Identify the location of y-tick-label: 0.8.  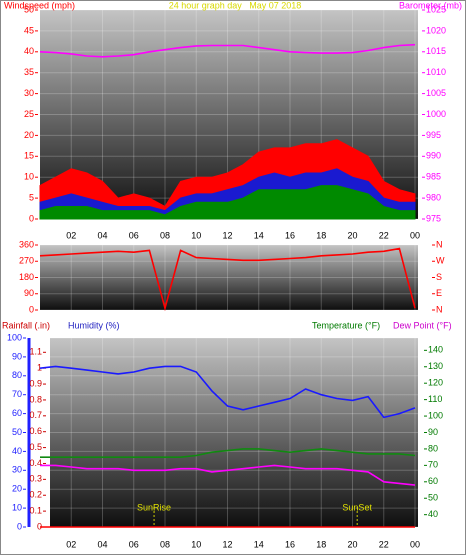
(35, 399).